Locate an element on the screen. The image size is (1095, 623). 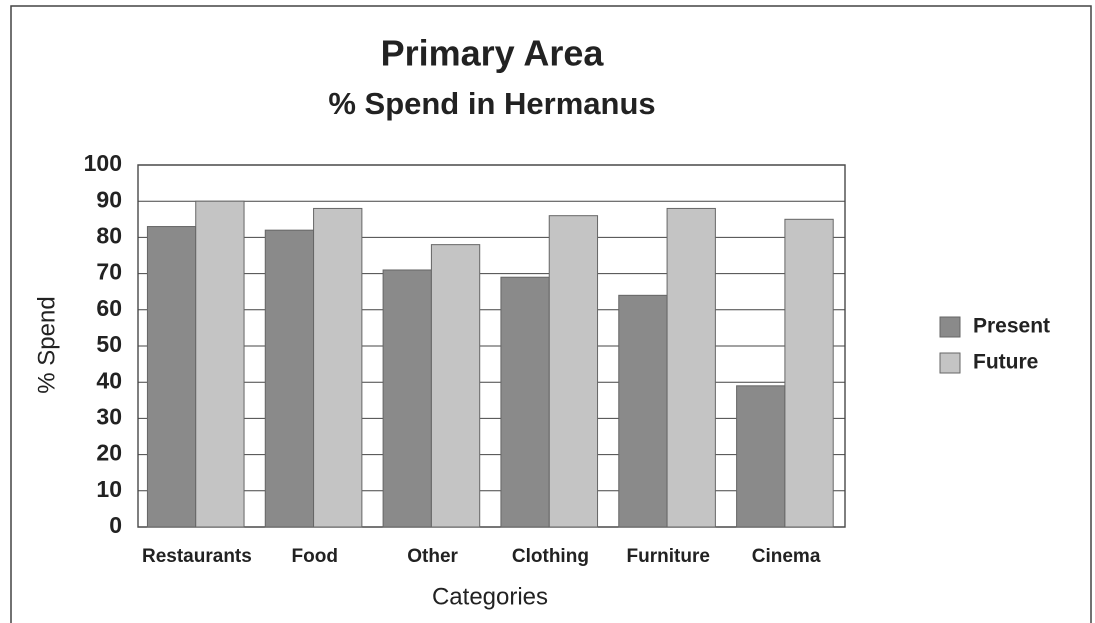
legend-label: Future is located at coordinates (1005, 362).